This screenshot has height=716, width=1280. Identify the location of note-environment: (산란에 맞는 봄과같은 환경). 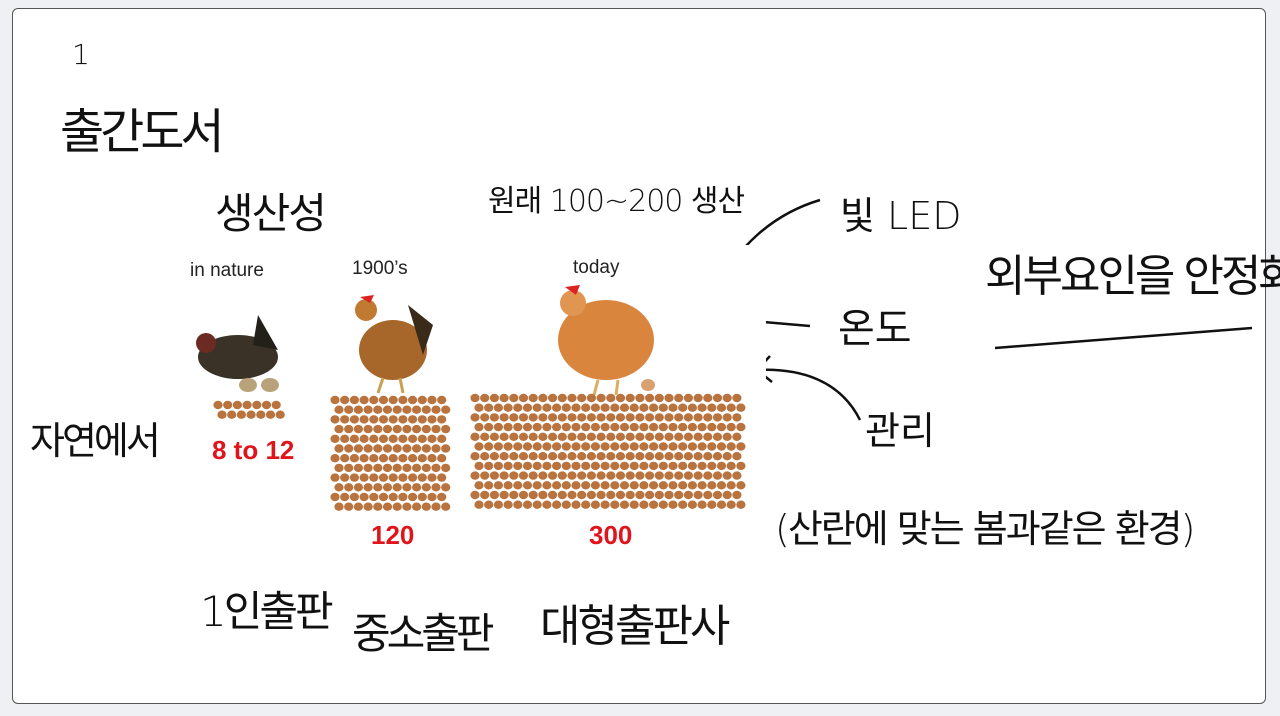
(985, 529).